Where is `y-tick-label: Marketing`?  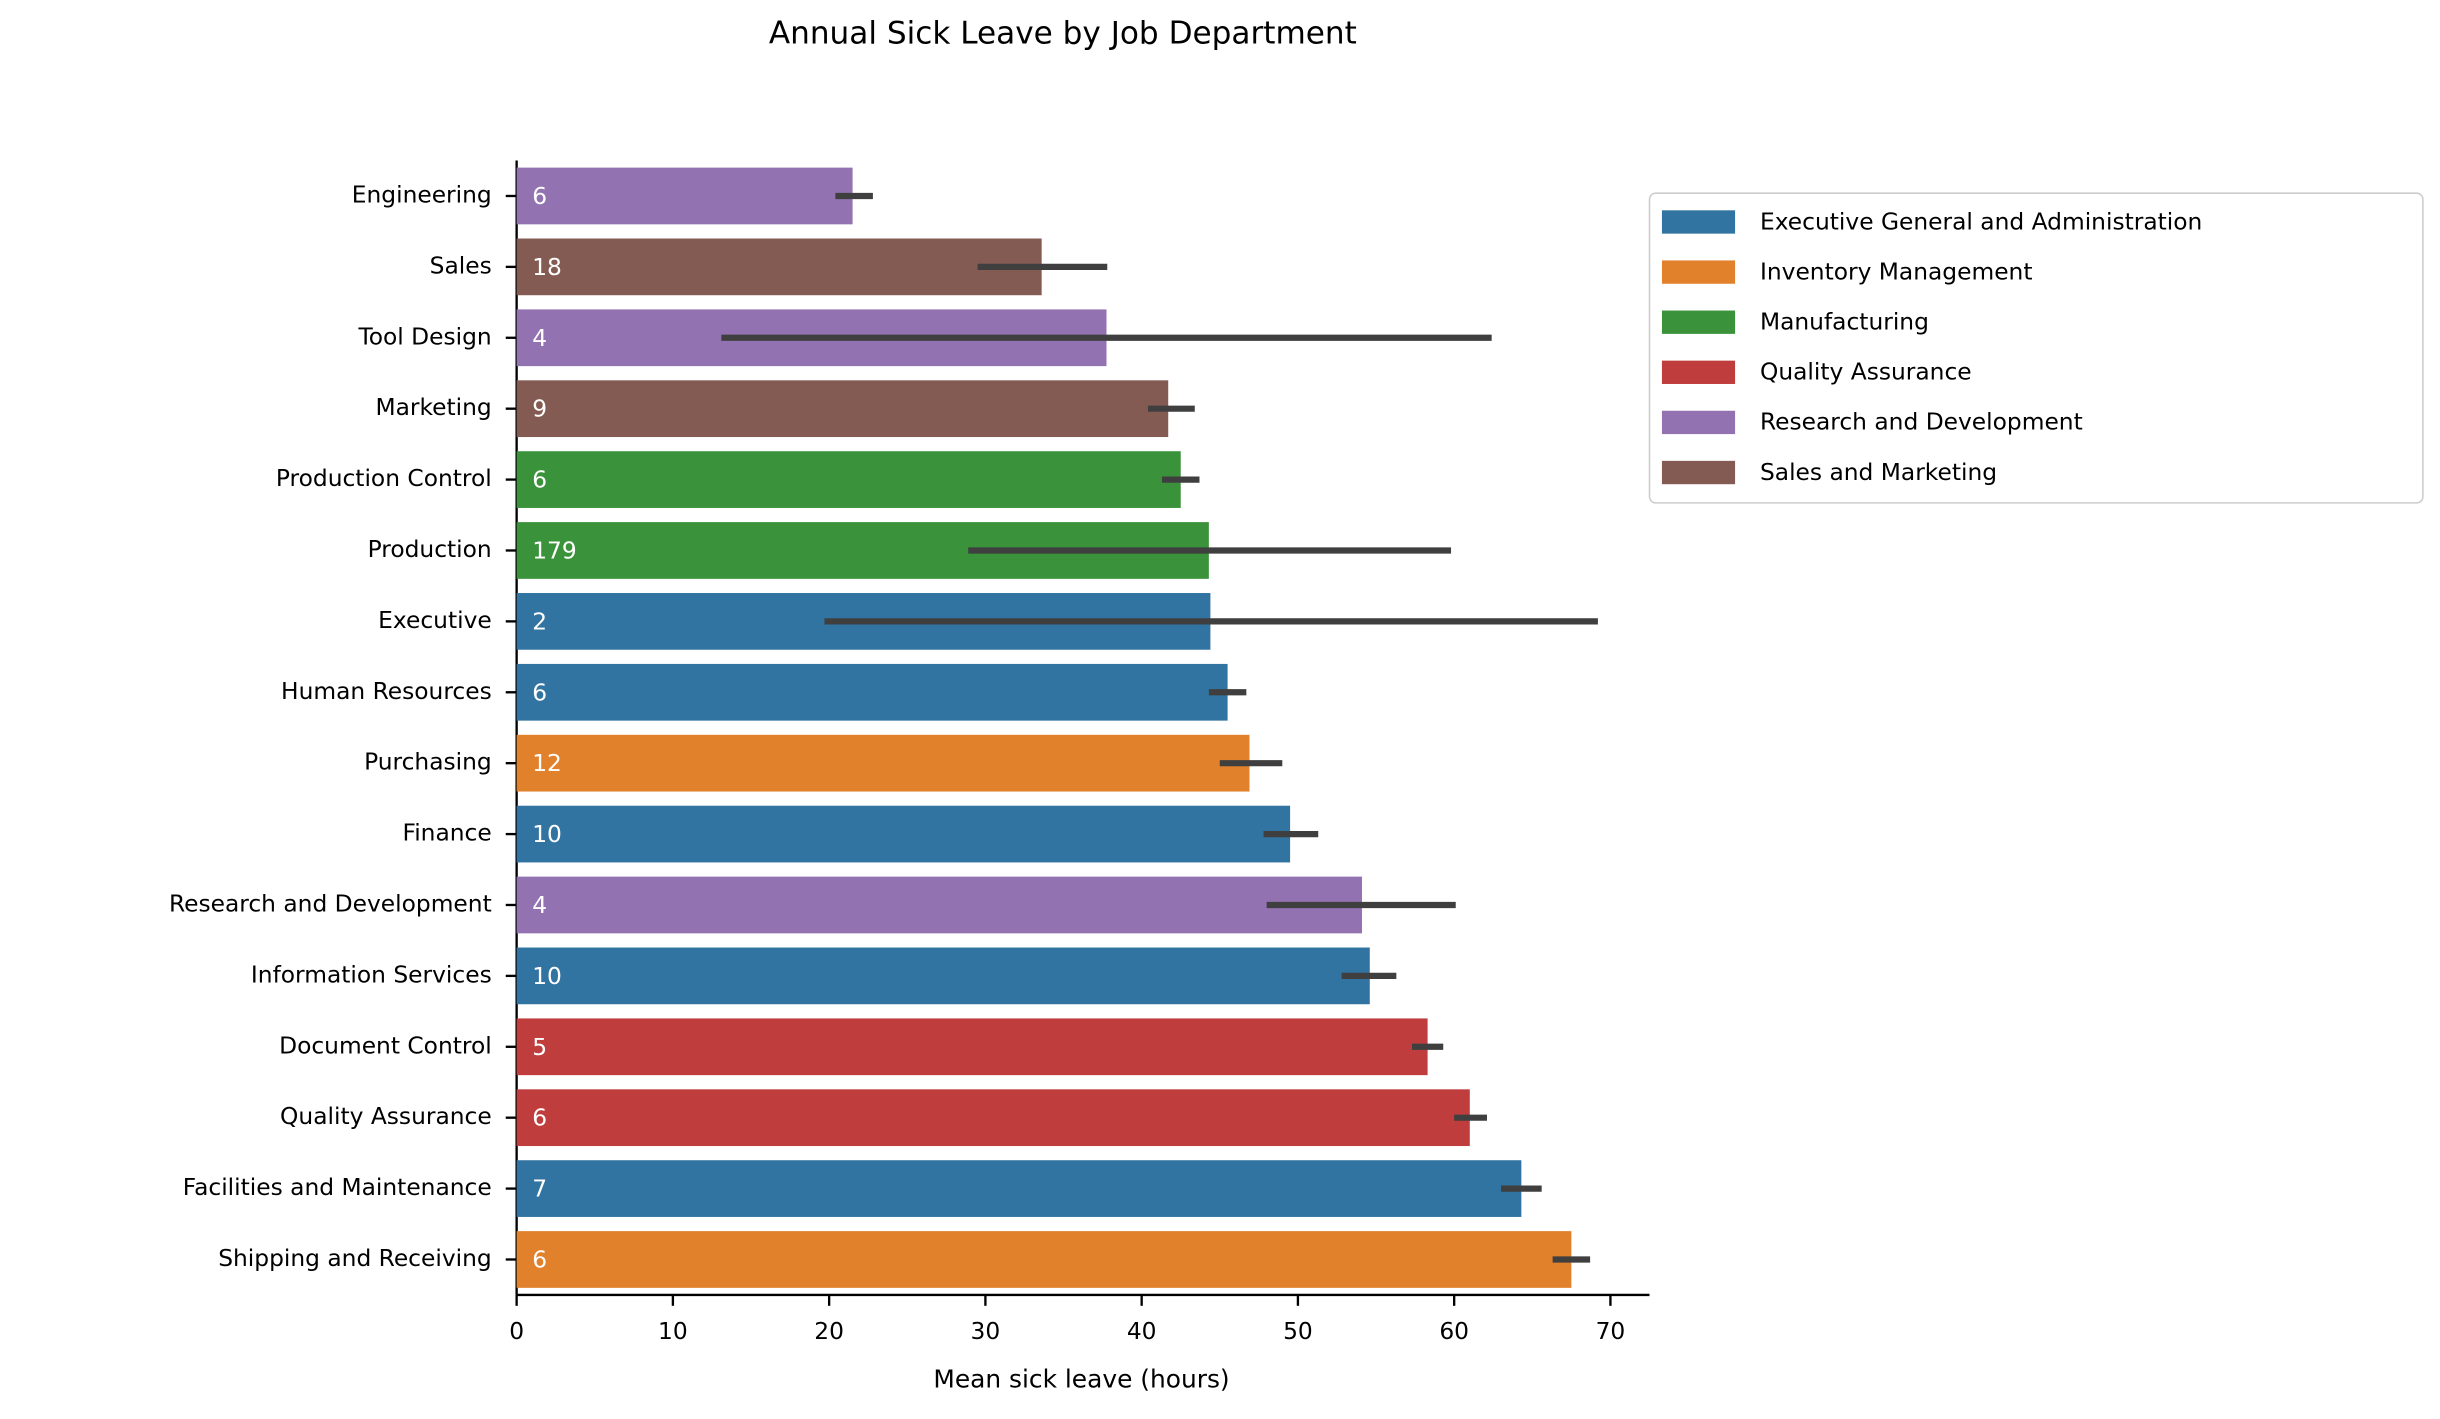 y-tick-label: Marketing is located at coordinates (433, 407).